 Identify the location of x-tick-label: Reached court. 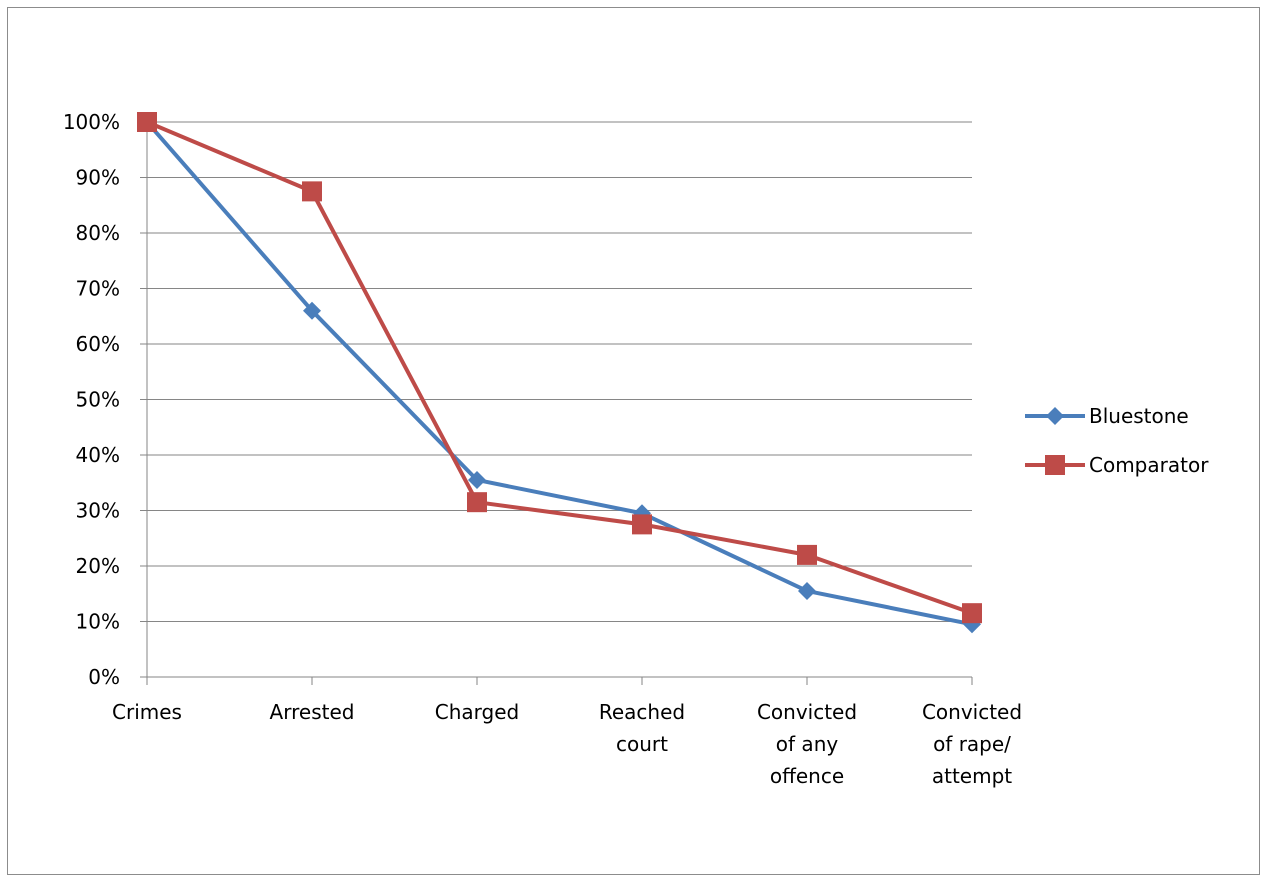
(642, 728).